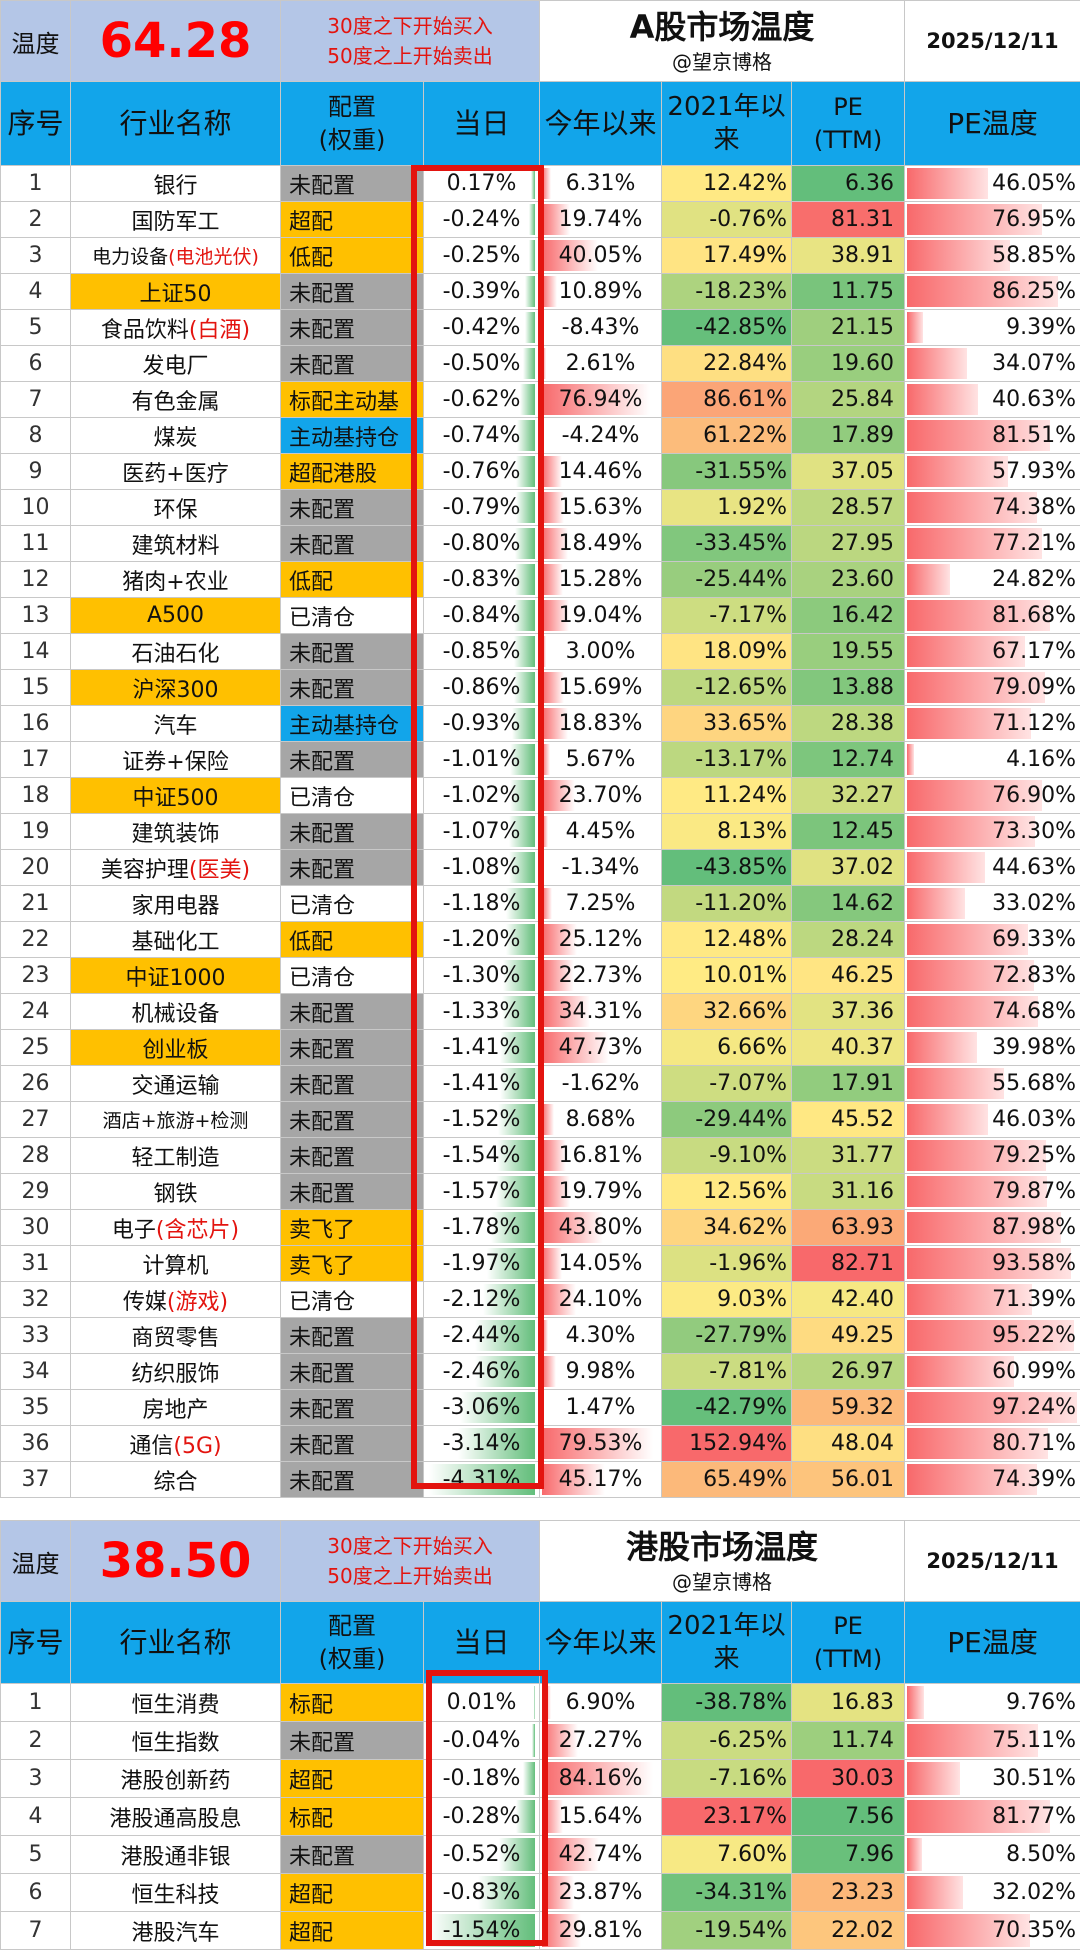 This screenshot has width=1080, height=1950. What do you see at coordinates (955, 1083) in the screenshot?
I see `pe-temperature-bar` at bounding box center [955, 1083].